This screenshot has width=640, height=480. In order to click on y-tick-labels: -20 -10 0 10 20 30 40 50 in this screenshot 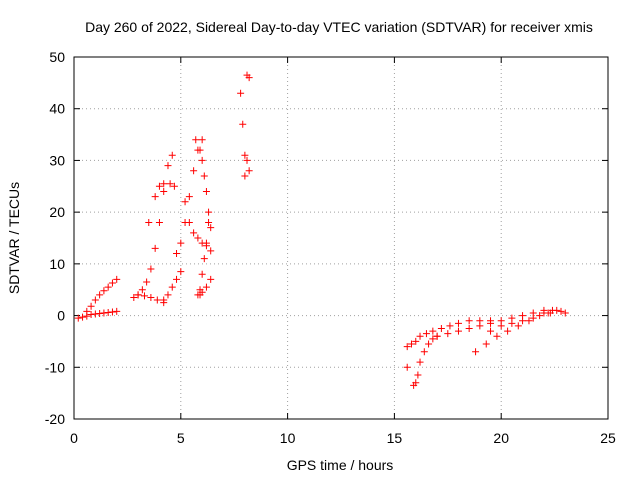, I will do `click(55, 238)`.